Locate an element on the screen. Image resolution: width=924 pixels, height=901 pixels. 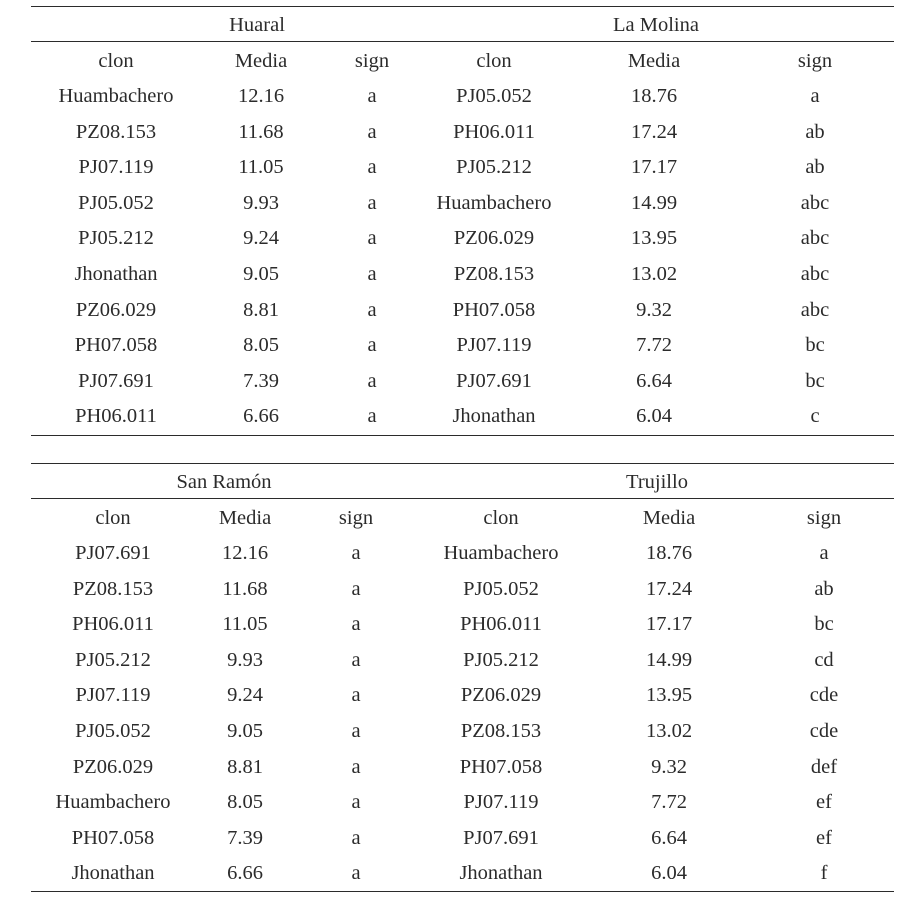
media-cell: 9.32 is located at coordinates (654, 309).